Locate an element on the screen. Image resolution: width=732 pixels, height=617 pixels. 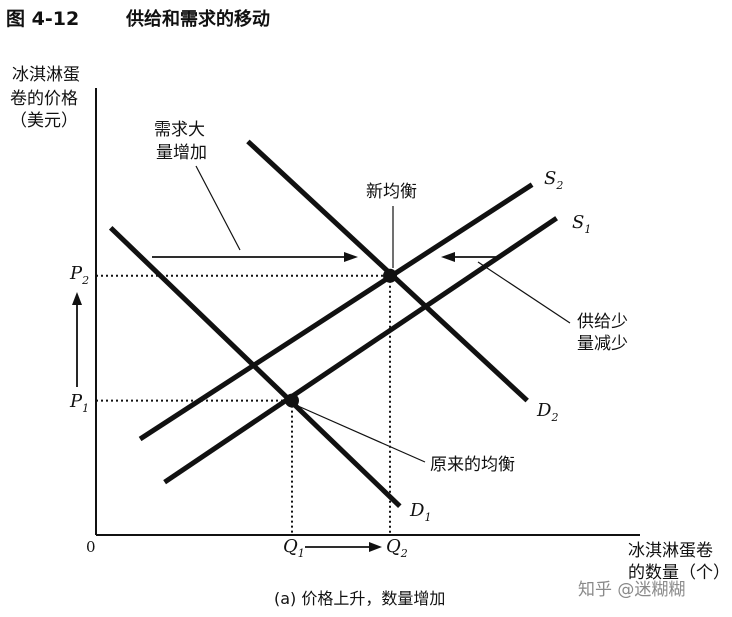
demand-increase-label-line1: 需求大 is located at coordinates (179, 130).